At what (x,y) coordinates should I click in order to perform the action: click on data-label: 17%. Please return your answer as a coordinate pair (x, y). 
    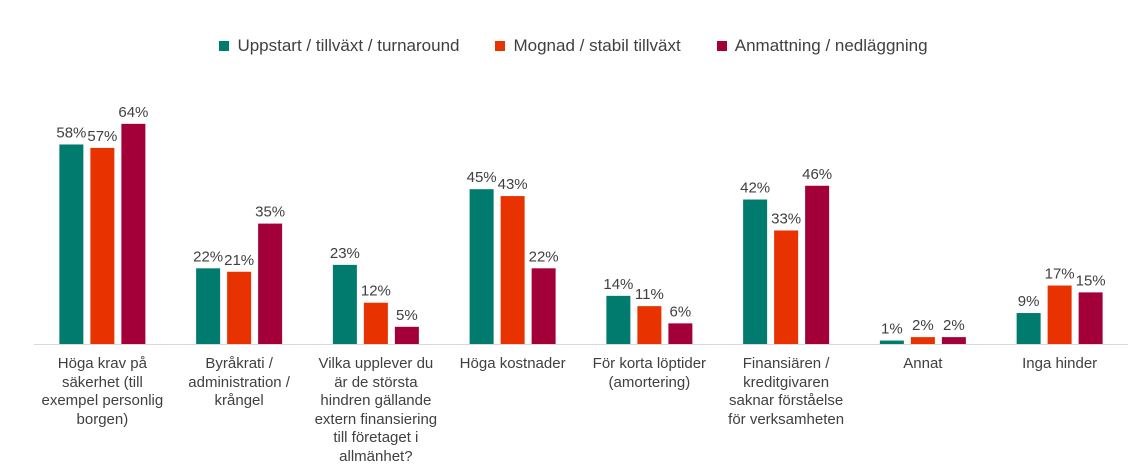
    Looking at the image, I should click on (1060, 274).